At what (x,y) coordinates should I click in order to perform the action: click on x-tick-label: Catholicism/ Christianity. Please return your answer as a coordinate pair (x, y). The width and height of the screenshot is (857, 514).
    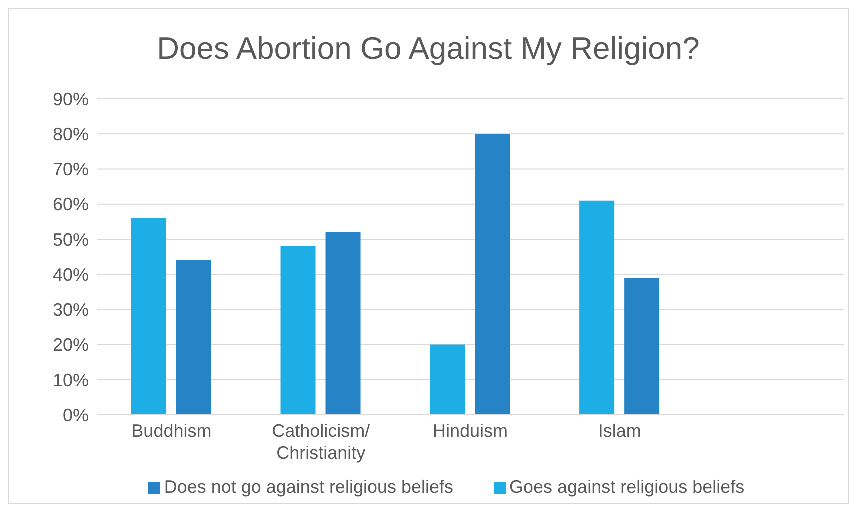
    Looking at the image, I should click on (321, 442).